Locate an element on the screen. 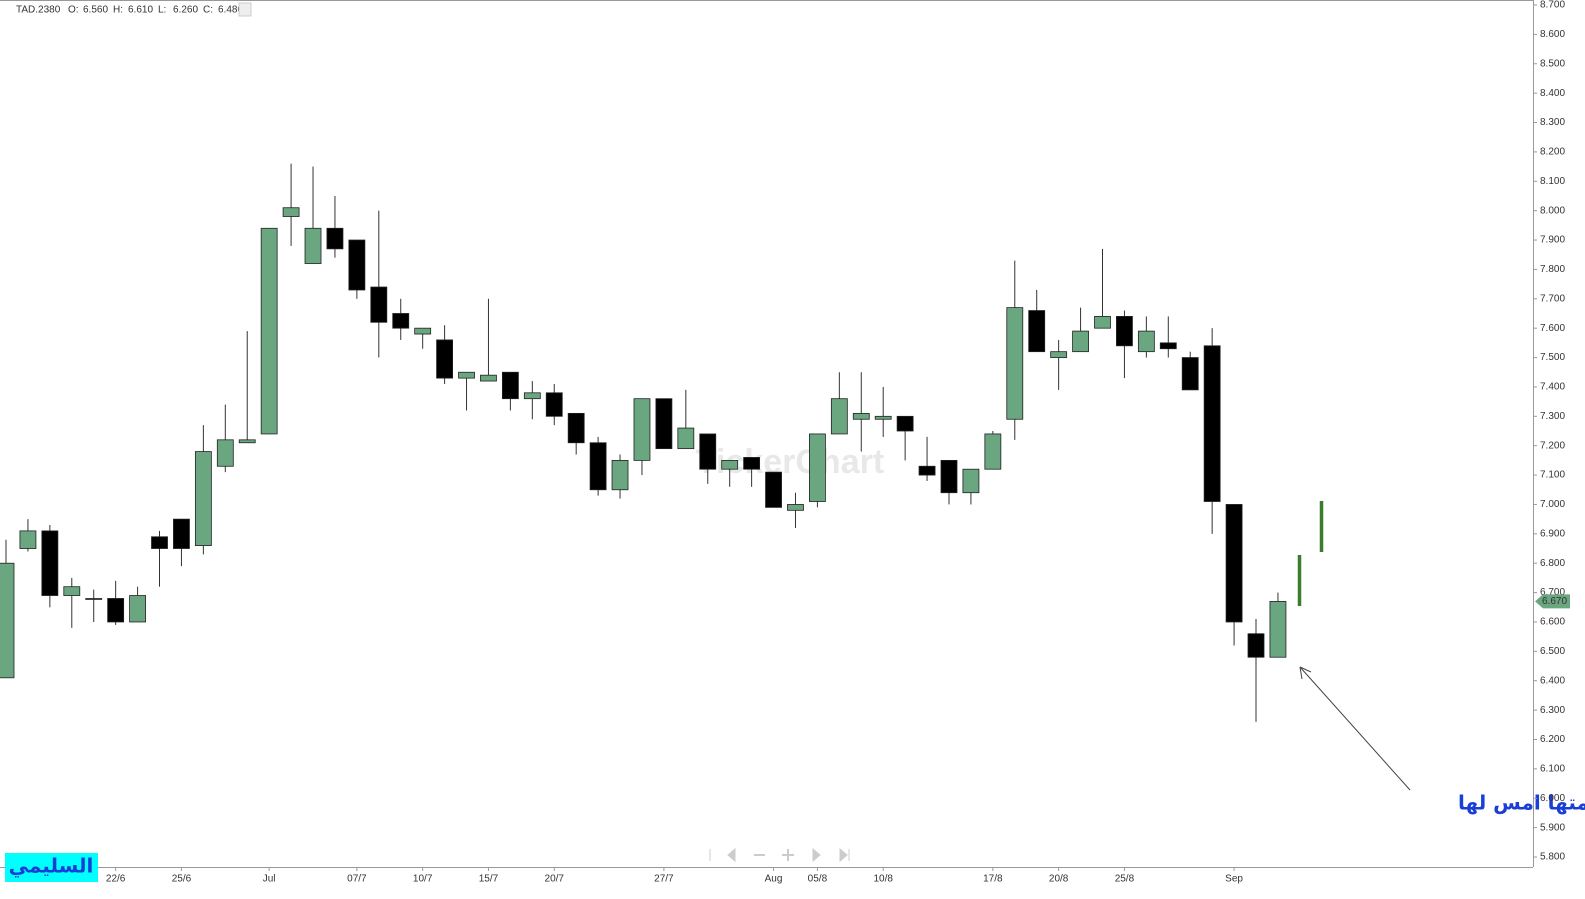 The height and width of the screenshot is (899, 1585). ohlc-header: TAD.2380 O: 6.560 H: 6.610 L: 6.260 C: 6.480 is located at coordinates (129, 10).